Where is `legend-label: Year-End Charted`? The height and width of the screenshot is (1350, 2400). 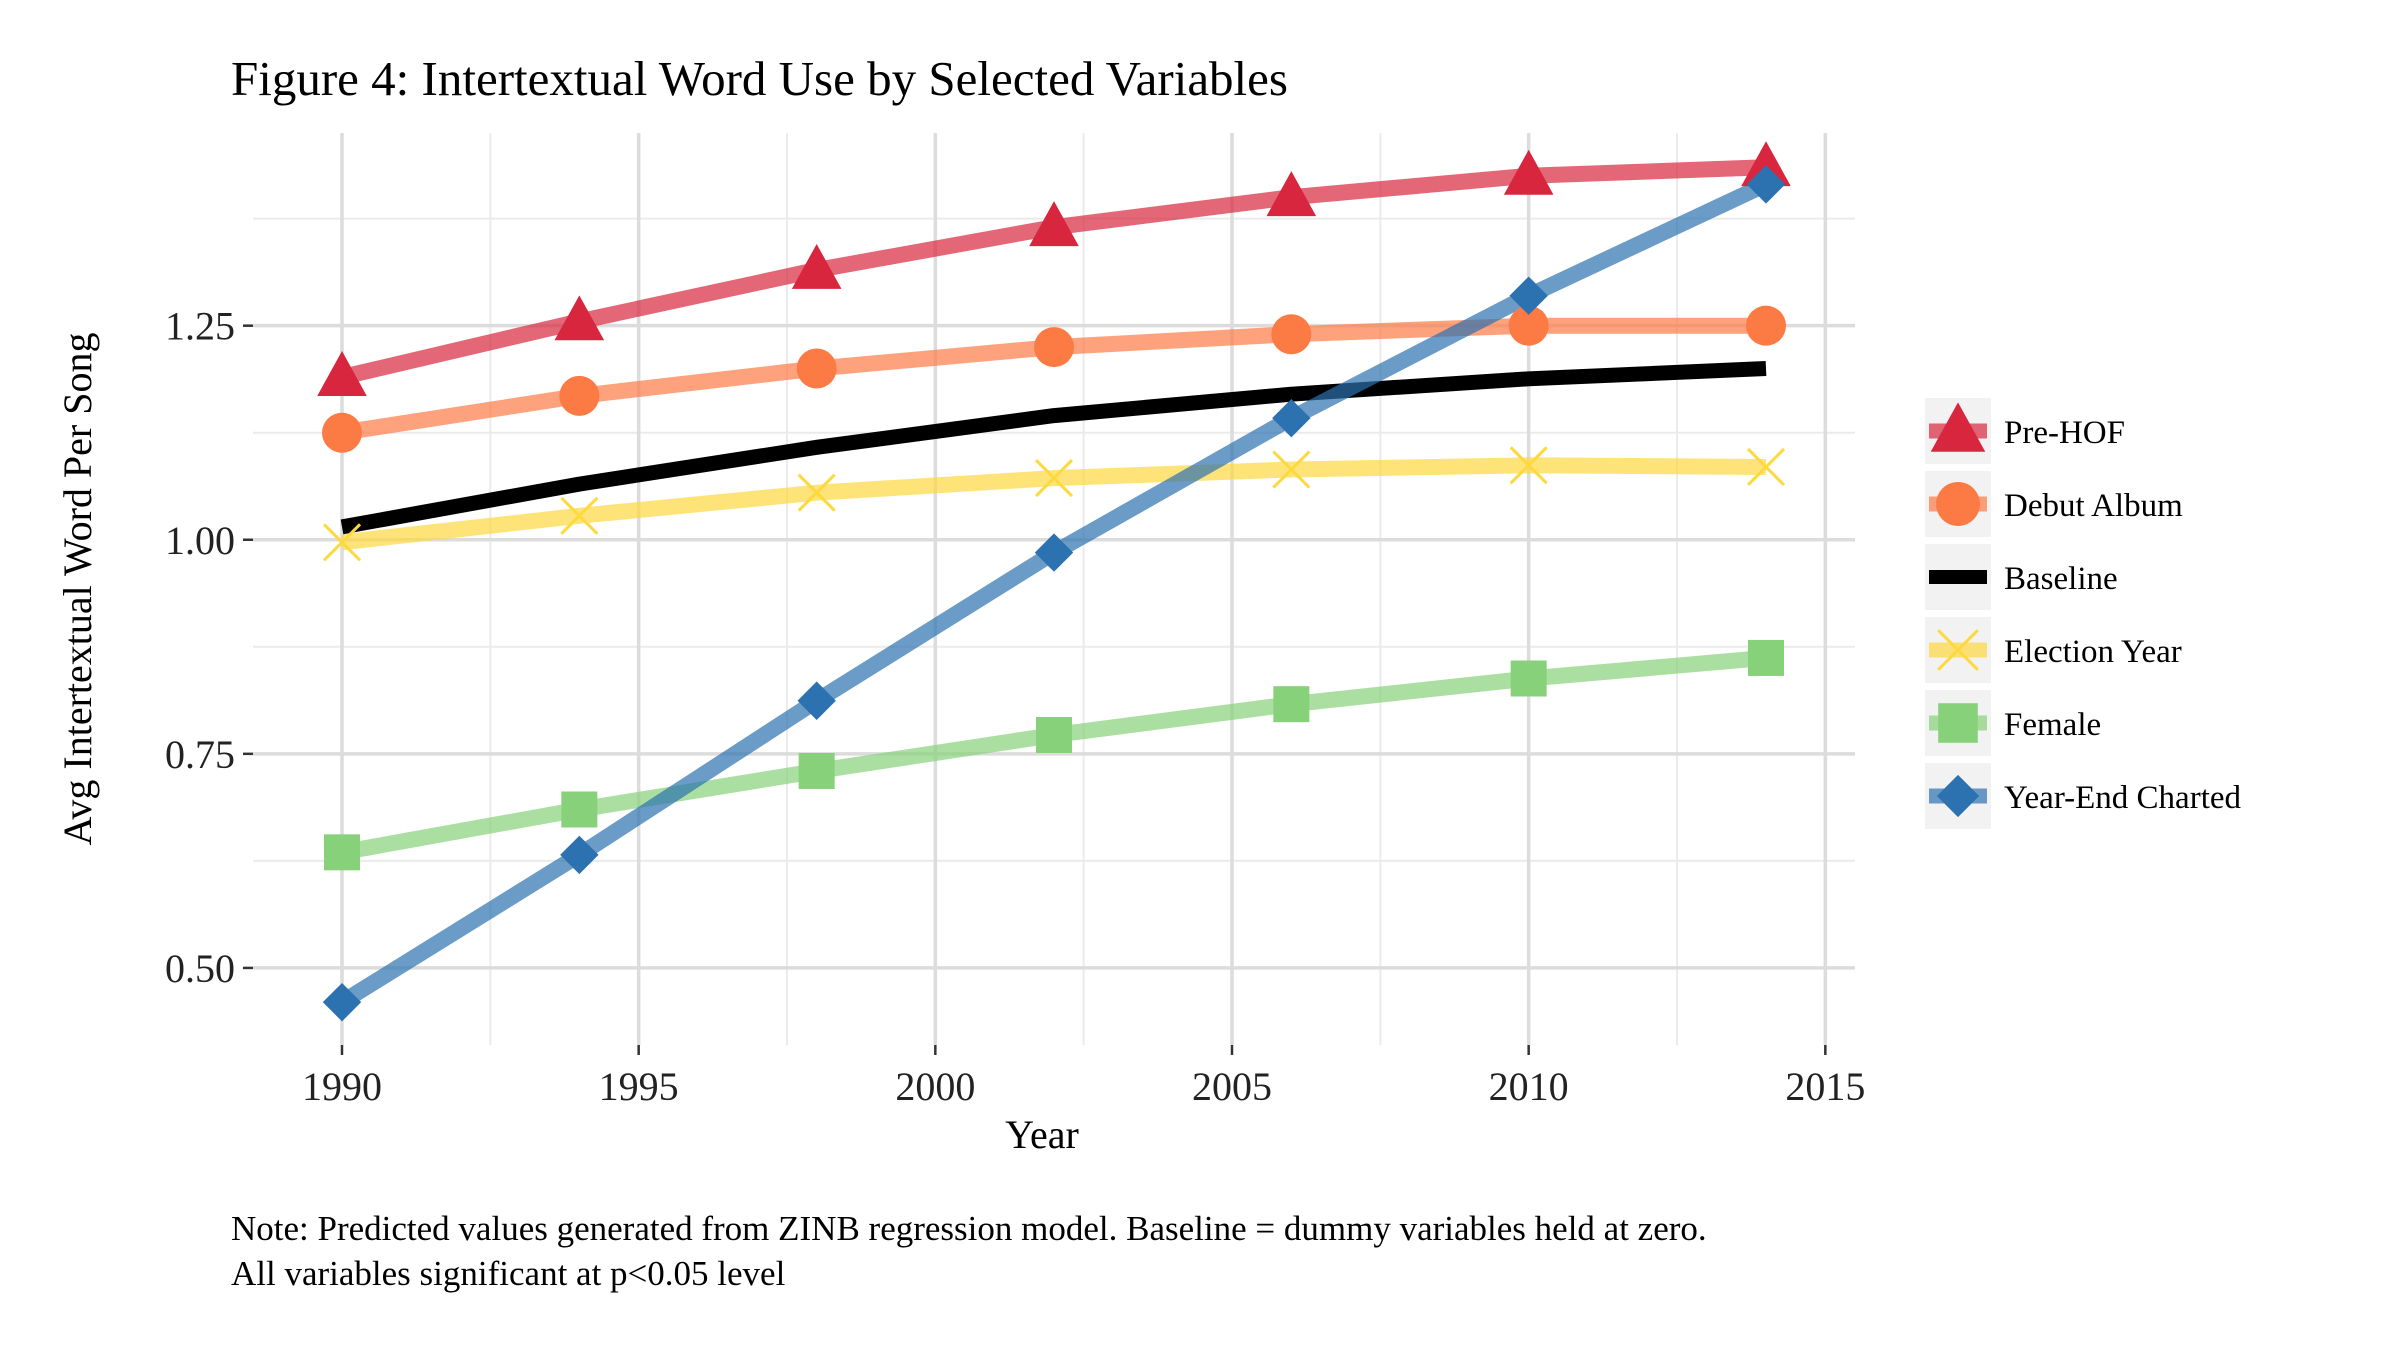 legend-label: Year-End Charted is located at coordinates (2123, 798).